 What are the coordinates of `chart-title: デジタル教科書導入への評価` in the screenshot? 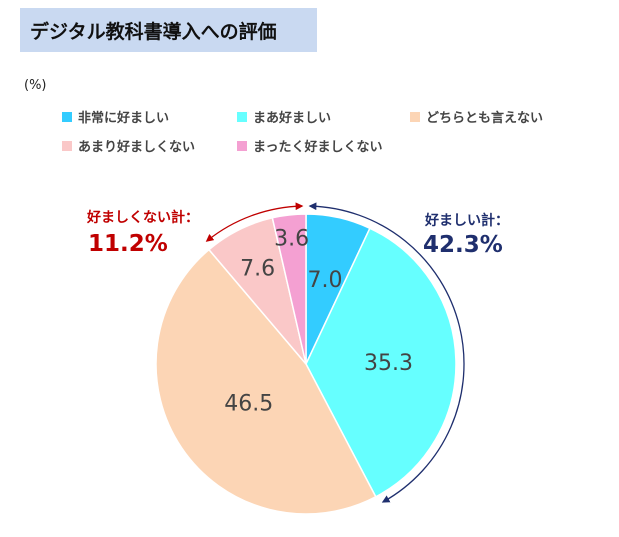 It's located at (153, 31).